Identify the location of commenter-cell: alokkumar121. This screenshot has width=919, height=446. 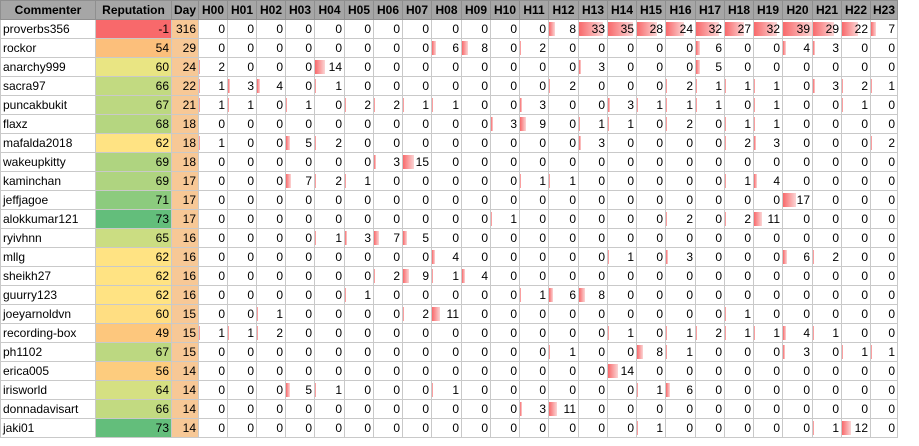
(48, 219).